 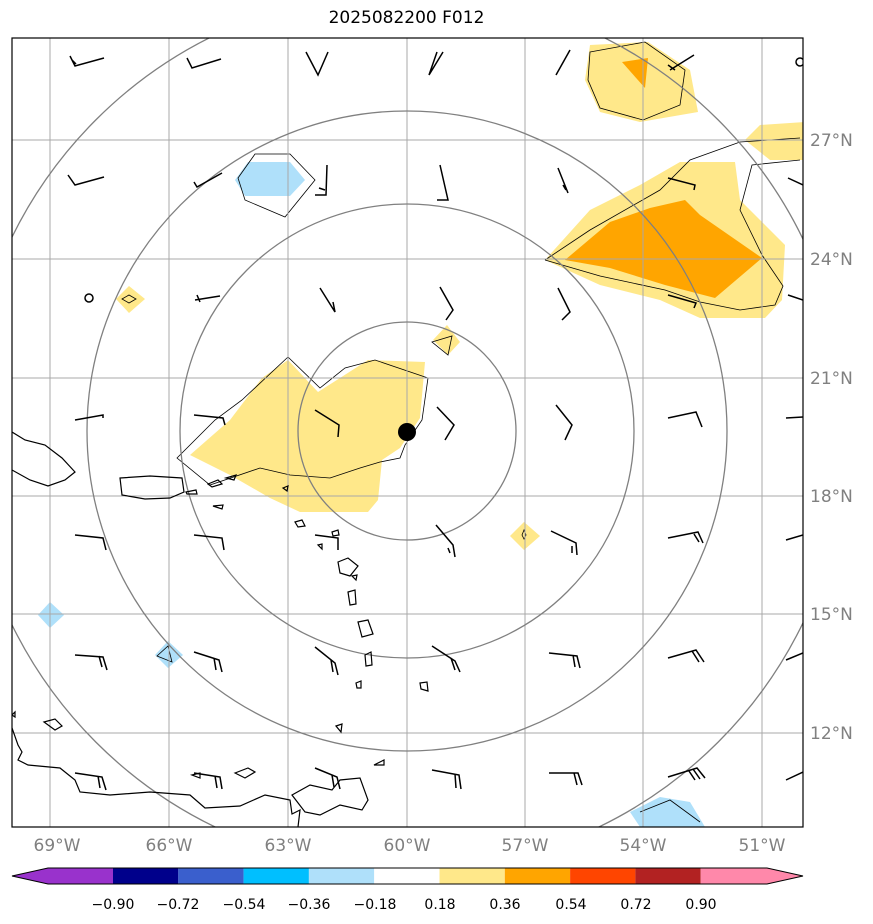 I want to click on coastline-south-america, so click(x=156, y=777).